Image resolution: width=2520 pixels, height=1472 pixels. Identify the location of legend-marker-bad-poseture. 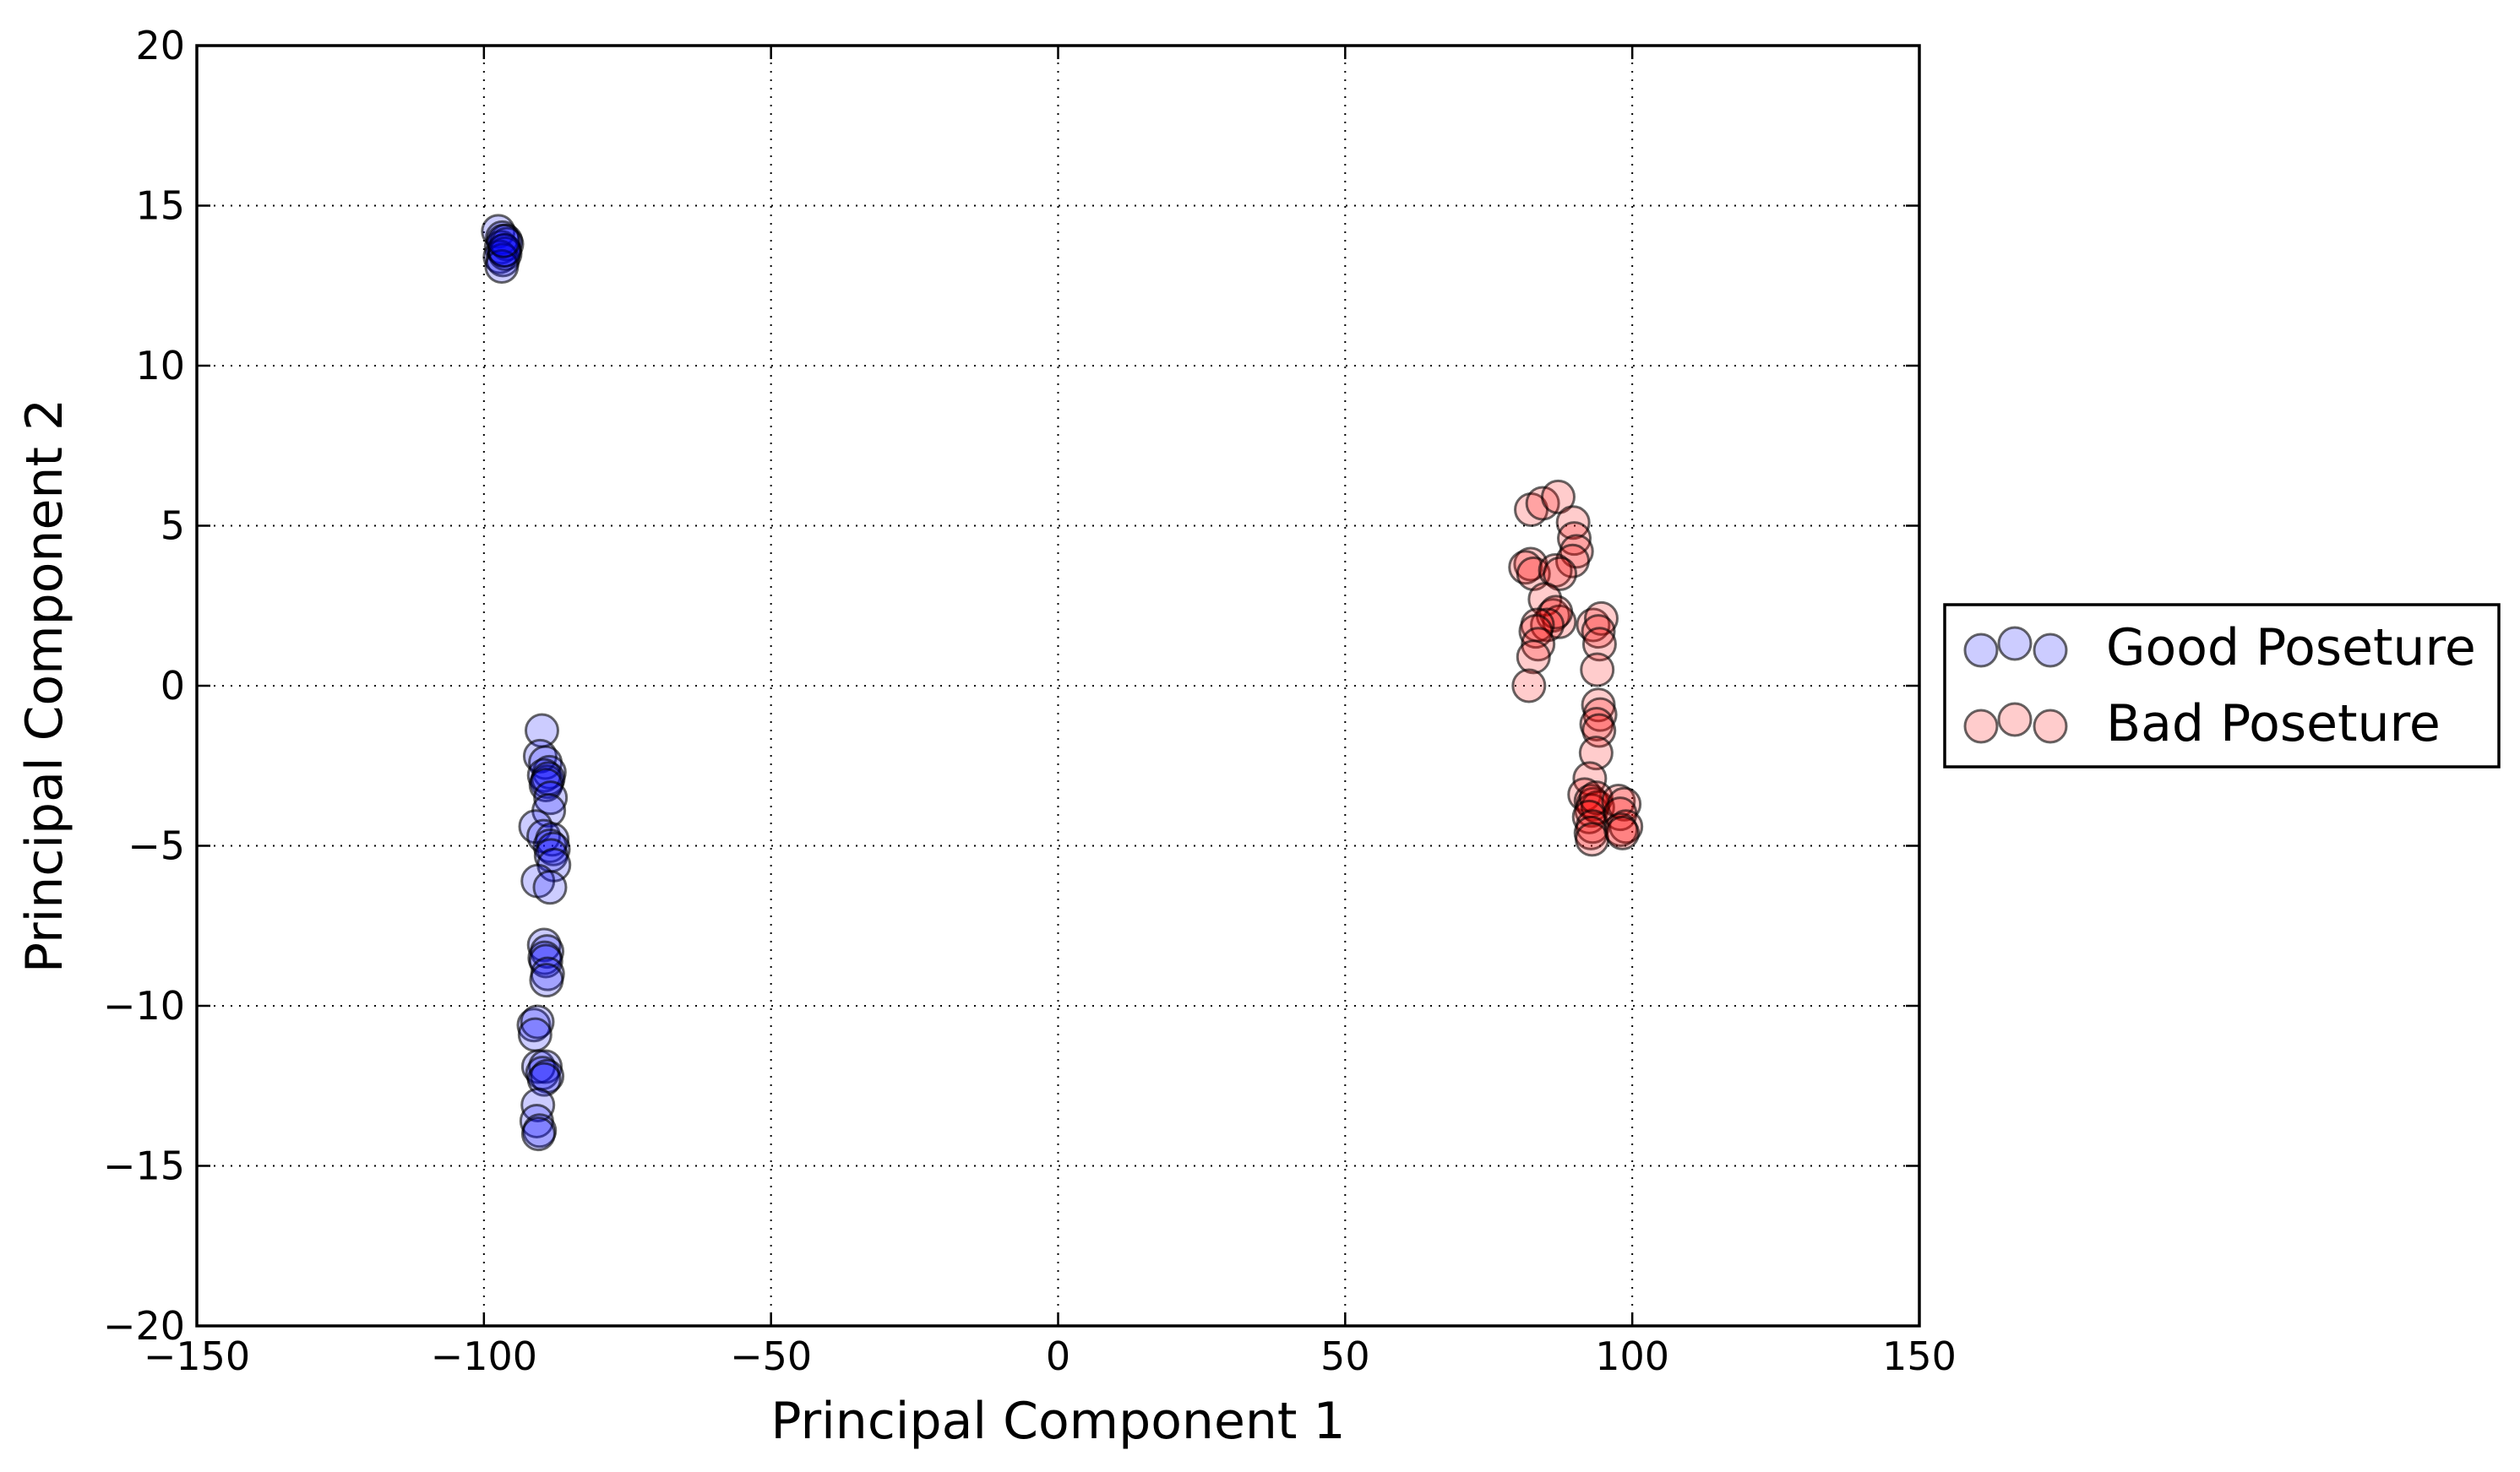
(2015, 723).